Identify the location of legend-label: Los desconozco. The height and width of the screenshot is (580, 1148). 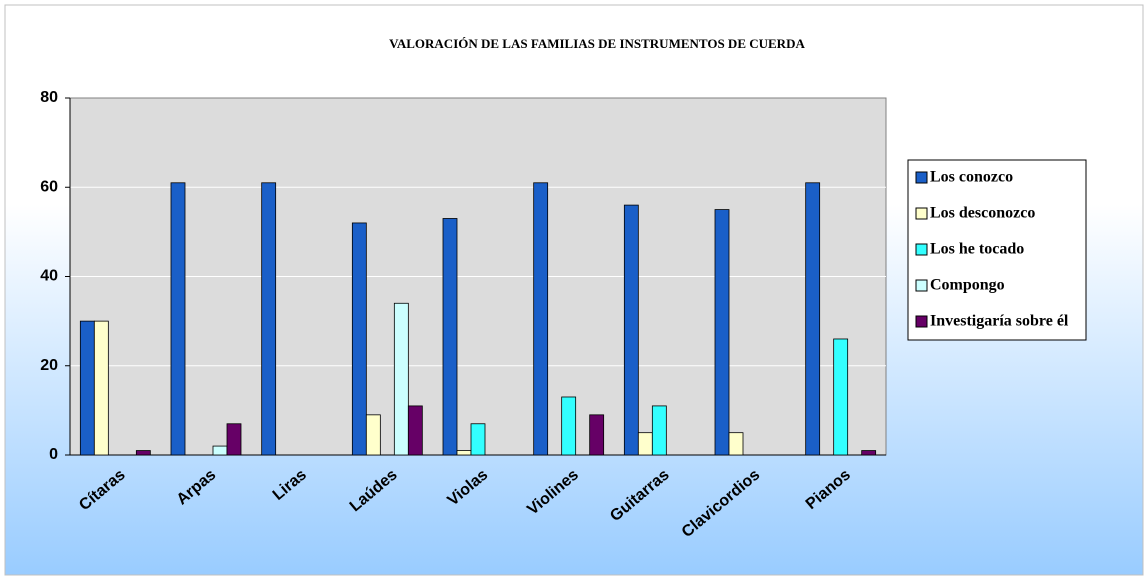
(982, 213).